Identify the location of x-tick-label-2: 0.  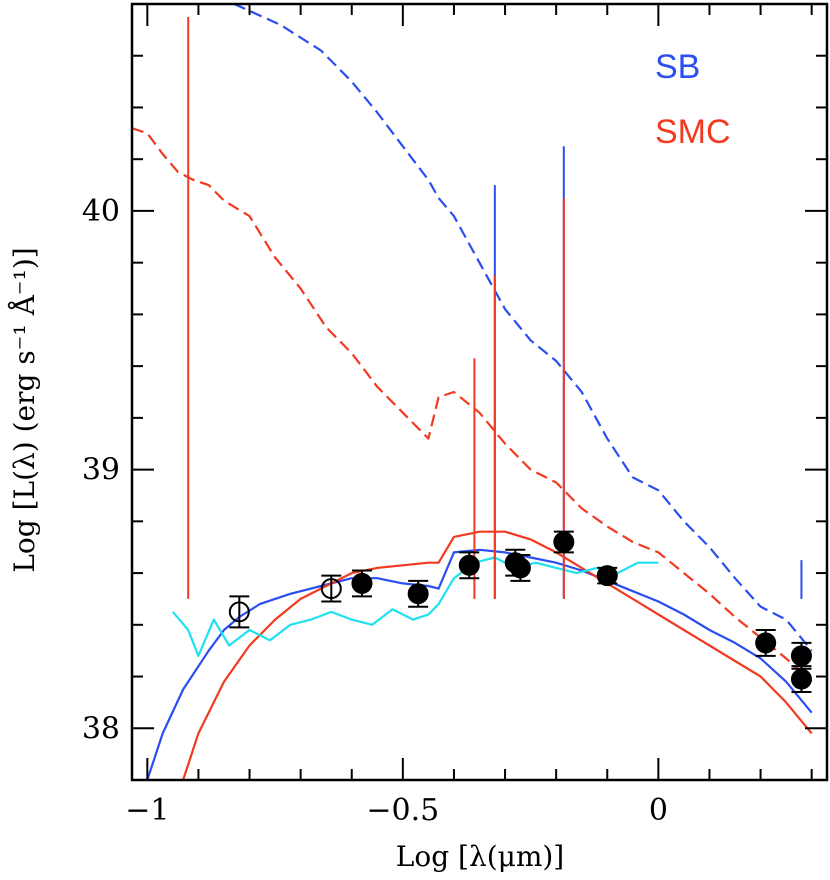
(658, 810).